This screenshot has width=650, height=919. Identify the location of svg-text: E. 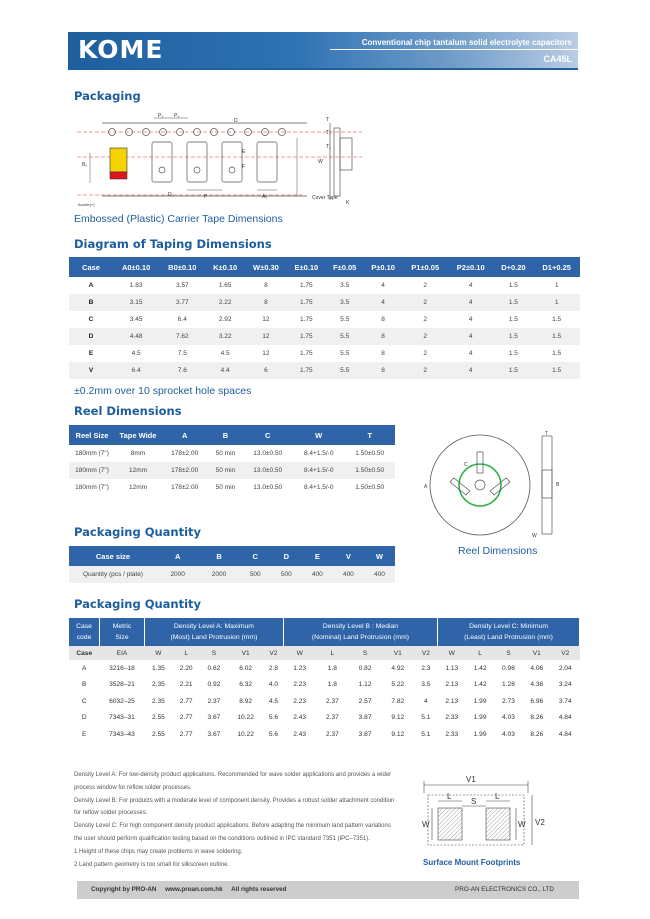
(244, 152).